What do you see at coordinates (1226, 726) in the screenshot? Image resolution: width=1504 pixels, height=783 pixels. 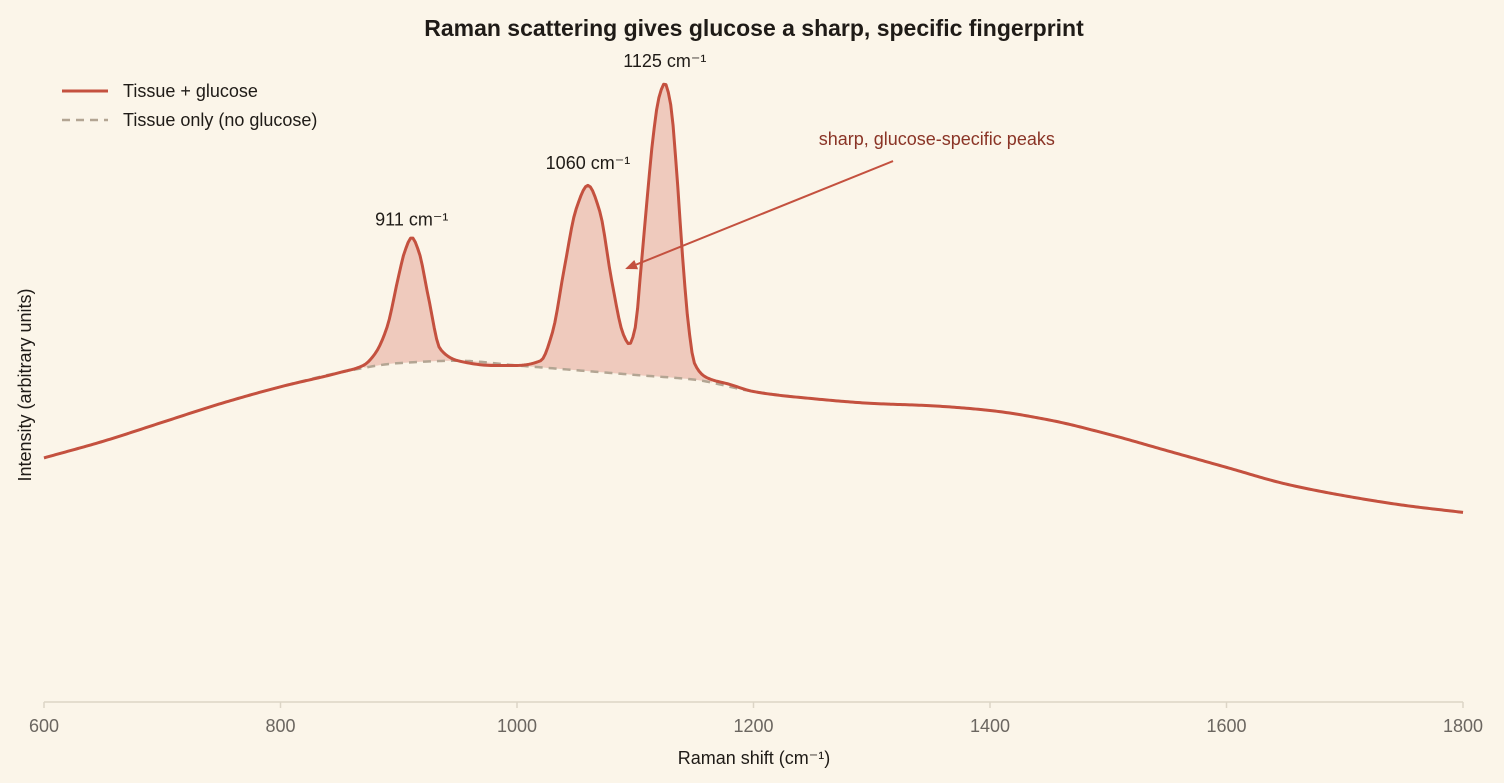 I see `x-tick-label: 1600` at bounding box center [1226, 726].